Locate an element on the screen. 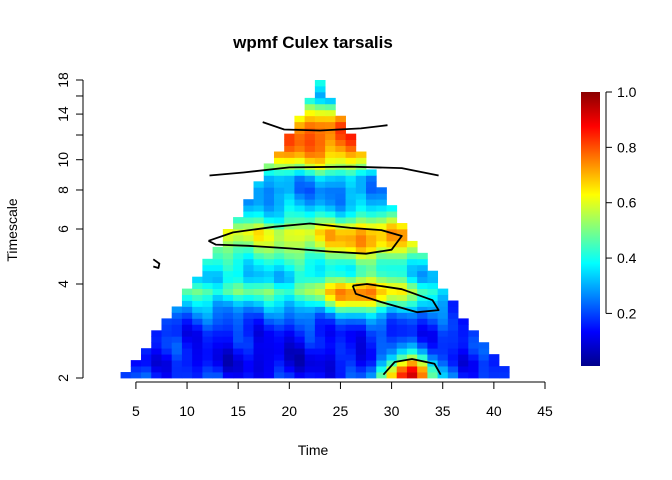  chart-title: wpmf Culex tarsalis is located at coordinates (312, 42).